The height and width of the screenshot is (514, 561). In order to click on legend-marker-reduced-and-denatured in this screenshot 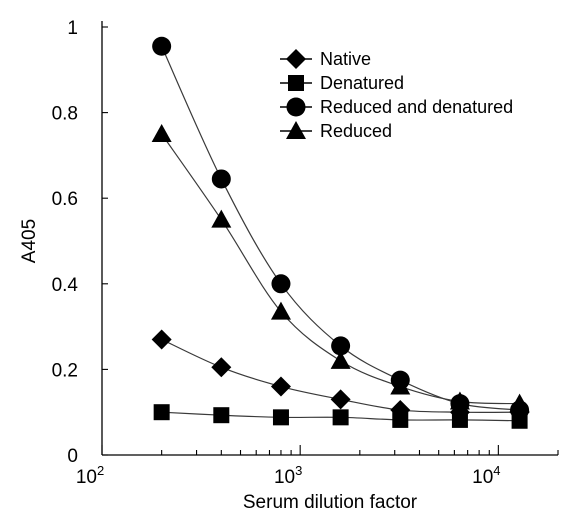, I will do `click(296, 107)`.